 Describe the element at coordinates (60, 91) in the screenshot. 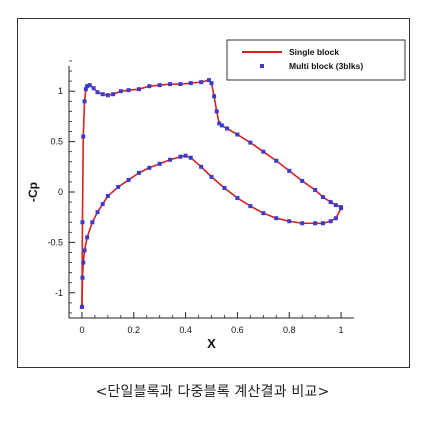

I see `y-tick-label: 1` at that location.